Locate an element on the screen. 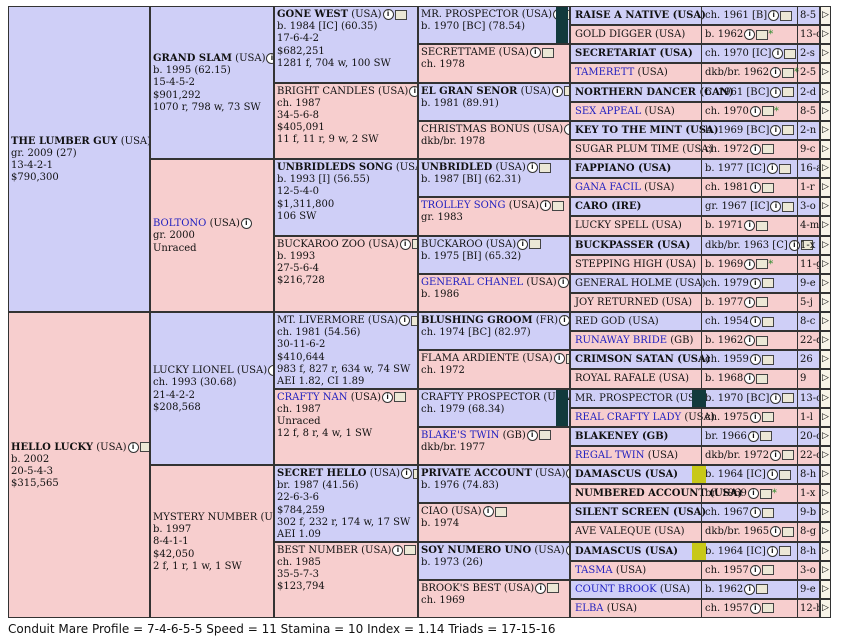  horse-name-link: THE LUMBER GUY is located at coordinates (64, 141).